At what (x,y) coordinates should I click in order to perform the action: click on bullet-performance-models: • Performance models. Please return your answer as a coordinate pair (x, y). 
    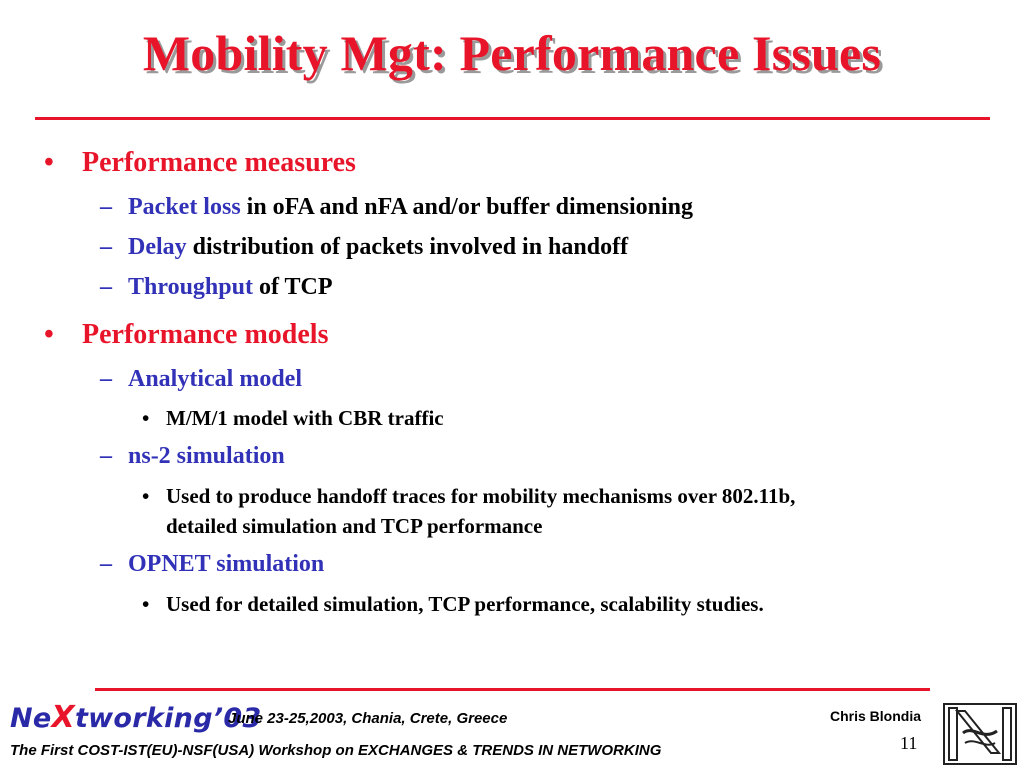
    Looking at the image, I should click on (186, 335).